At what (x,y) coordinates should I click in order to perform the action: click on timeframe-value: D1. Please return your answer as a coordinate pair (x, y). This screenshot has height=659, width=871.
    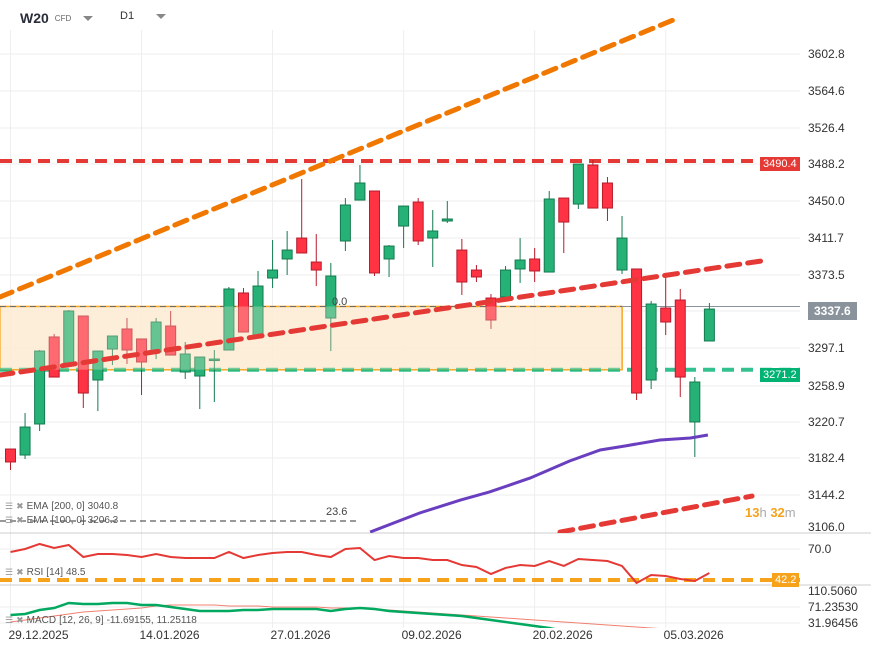
    Looking at the image, I should click on (127, 16).